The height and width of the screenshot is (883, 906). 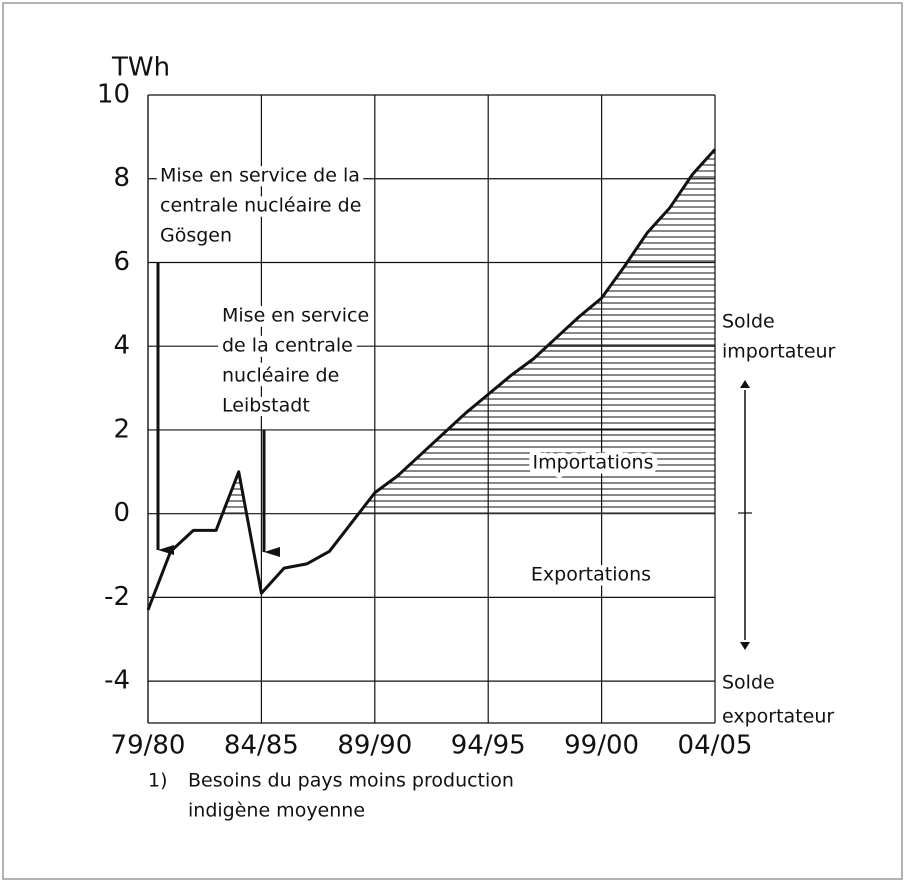 I want to click on footnote: Besoins du pays moins production, so click(x=351, y=781).